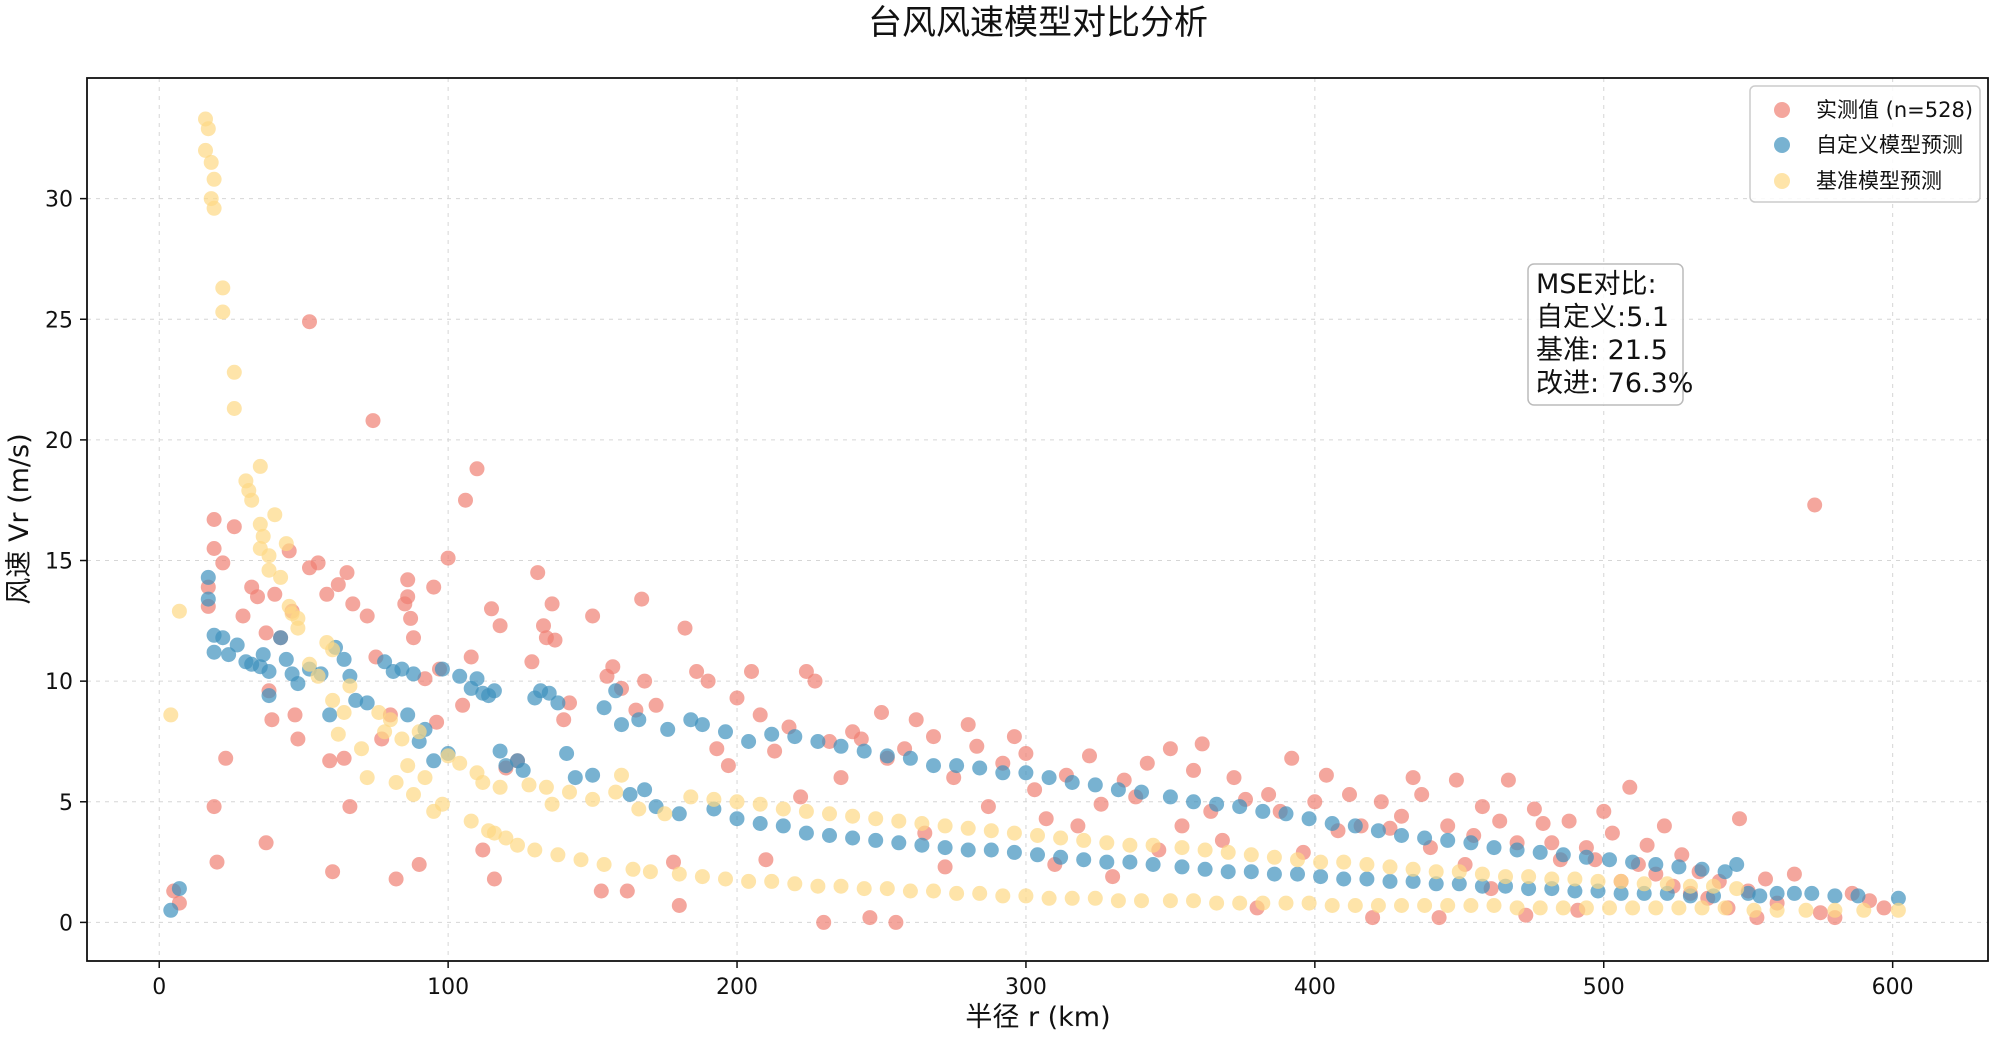 Image resolution: width=2000 pixels, height=1039 pixels. I want to click on legend-box, so click(1865, 144).